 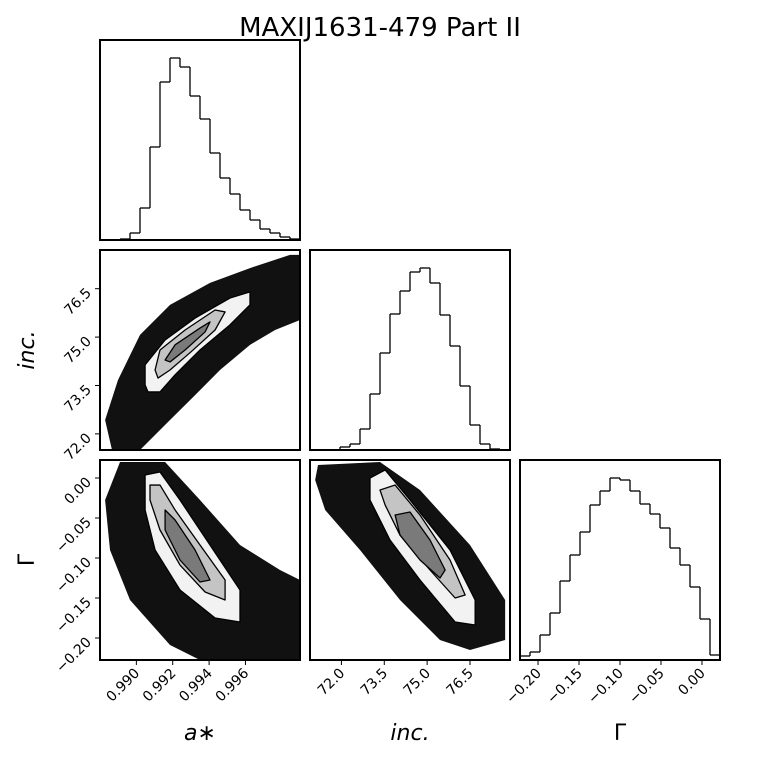 What do you see at coordinates (124, 686) in the screenshot?
I see `x-tick-label: 0.990` at bounding box center [124, 686].